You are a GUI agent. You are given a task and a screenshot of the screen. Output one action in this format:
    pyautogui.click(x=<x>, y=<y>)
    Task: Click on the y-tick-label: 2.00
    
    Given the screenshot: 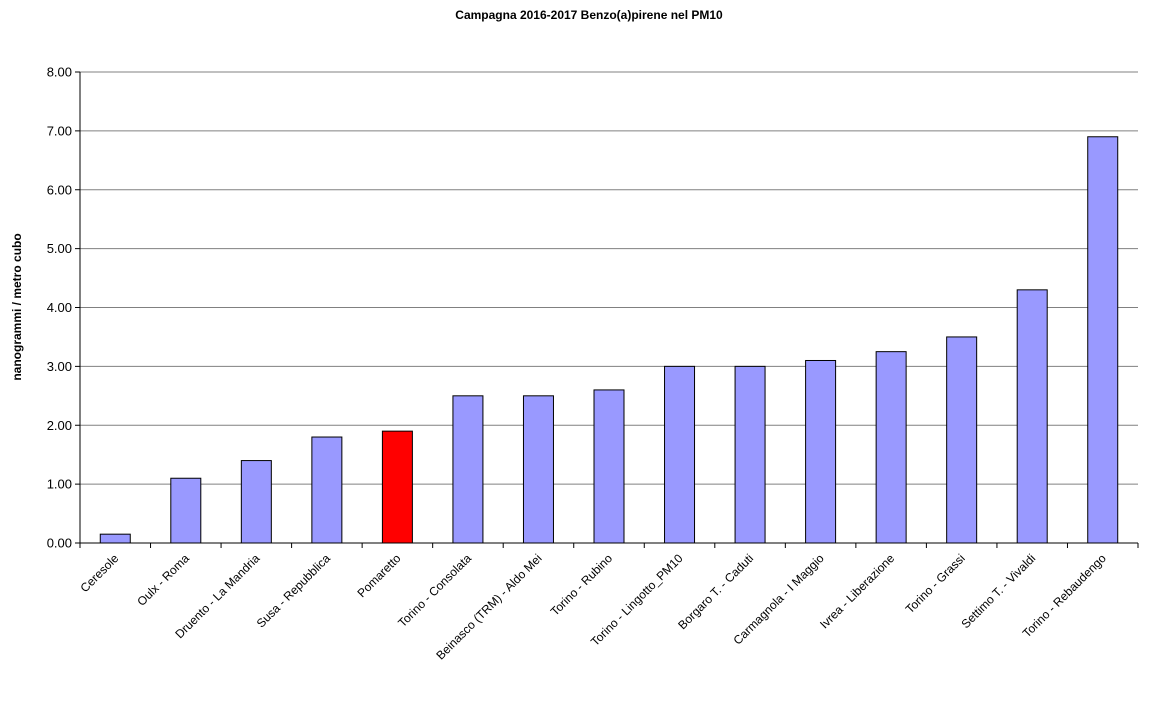 What is the action you would take?
    pyautogui.click(x=59, y=425)
    